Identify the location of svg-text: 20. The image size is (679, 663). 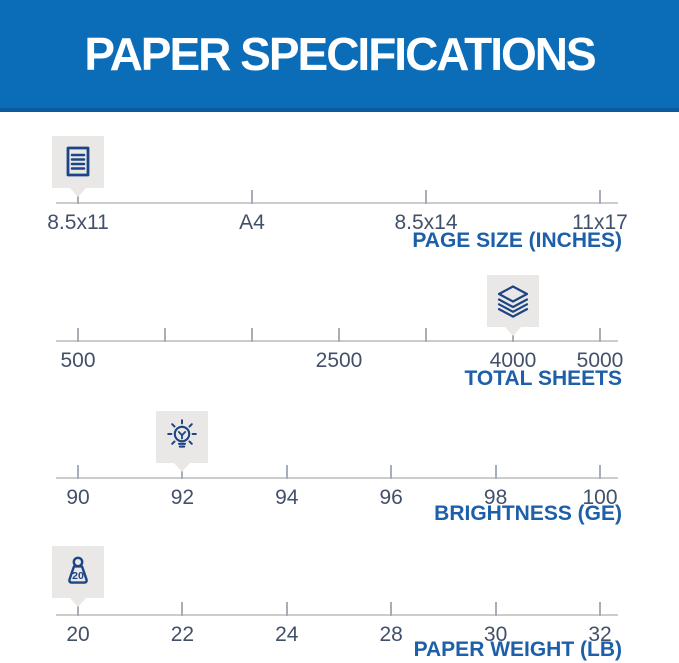
(78, 576).